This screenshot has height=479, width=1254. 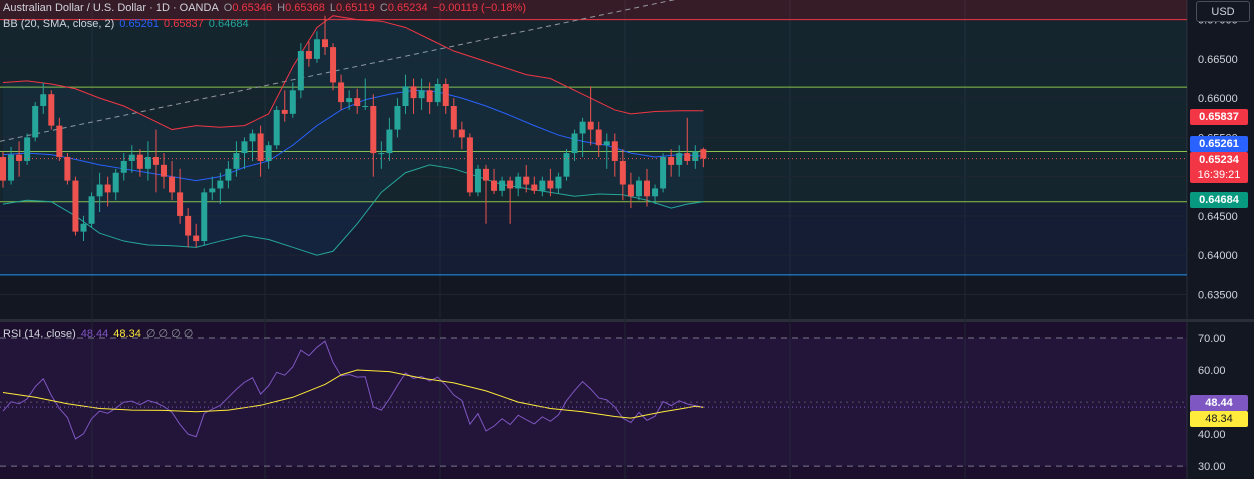 What do you see at coordinates (228, 8) in the screenshot?
I see `open-label: O` at bounding box center [228, 8].